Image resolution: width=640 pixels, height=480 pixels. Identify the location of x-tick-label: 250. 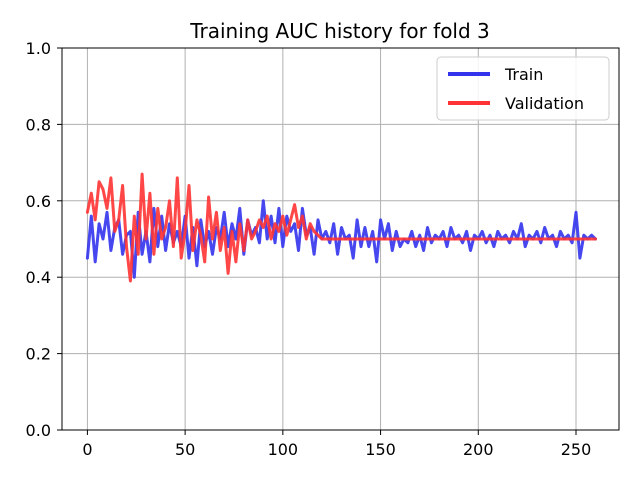
(576, 449).